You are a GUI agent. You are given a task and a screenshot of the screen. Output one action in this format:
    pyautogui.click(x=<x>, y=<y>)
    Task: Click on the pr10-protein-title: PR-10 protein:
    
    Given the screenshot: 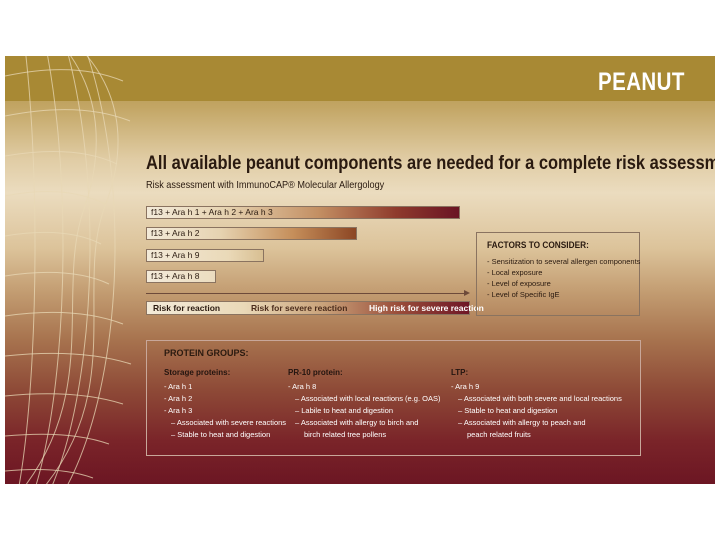 What is the action you would take?
    pyautogui.click(x=315, y=372)
    